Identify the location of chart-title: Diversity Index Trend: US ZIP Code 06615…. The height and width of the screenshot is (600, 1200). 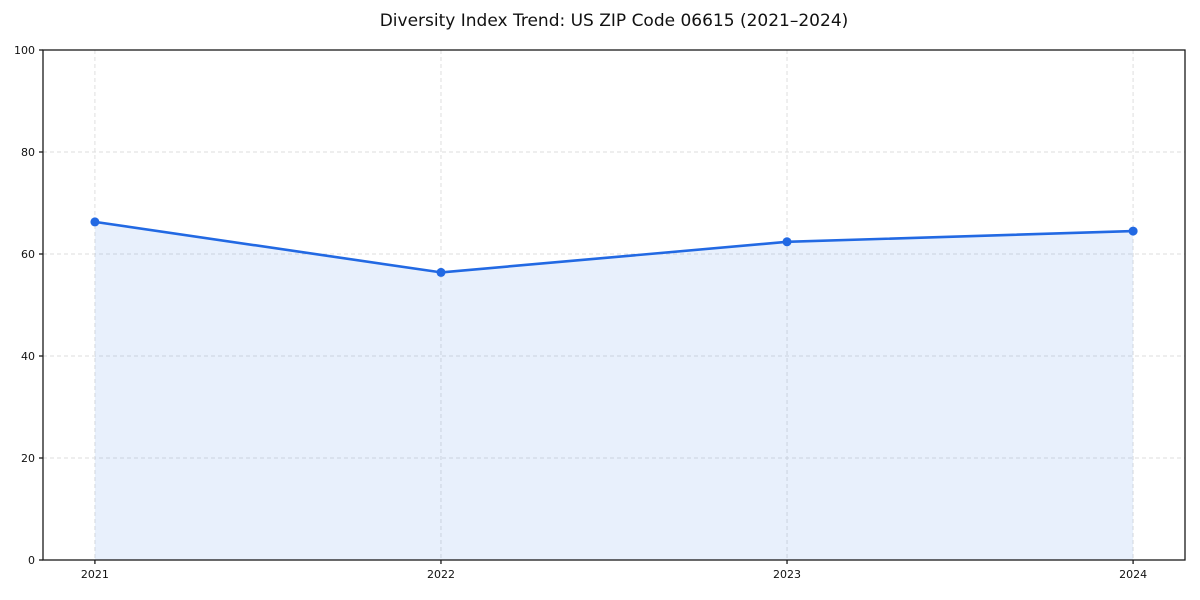
(614, 21).